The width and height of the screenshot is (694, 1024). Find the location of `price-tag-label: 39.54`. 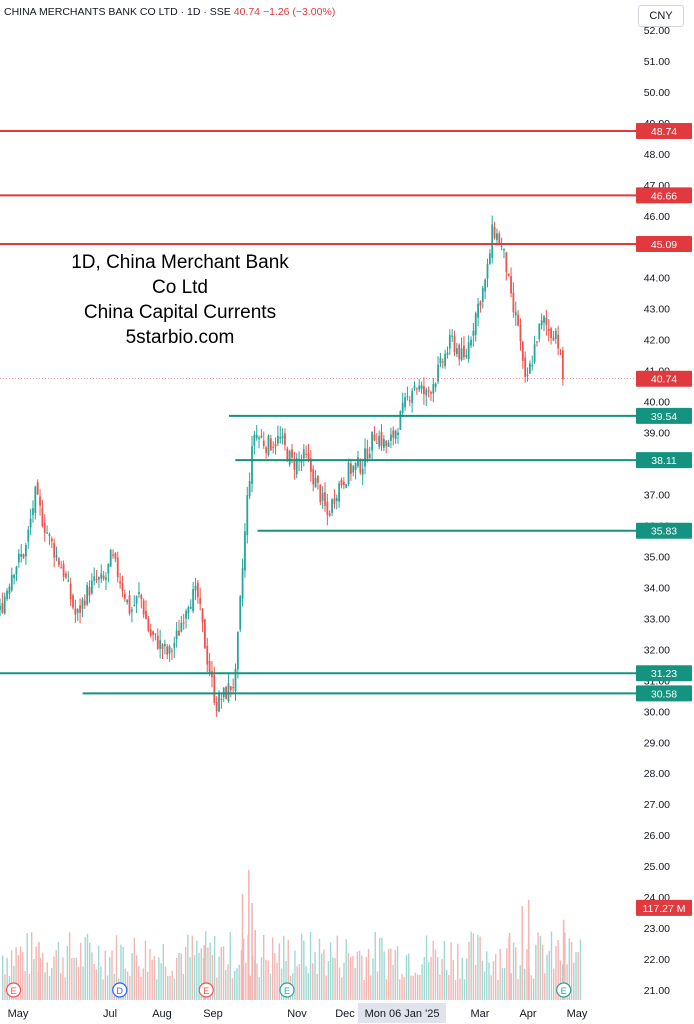

price-tag-label: 39.54 is located at coordinates (664, 417).